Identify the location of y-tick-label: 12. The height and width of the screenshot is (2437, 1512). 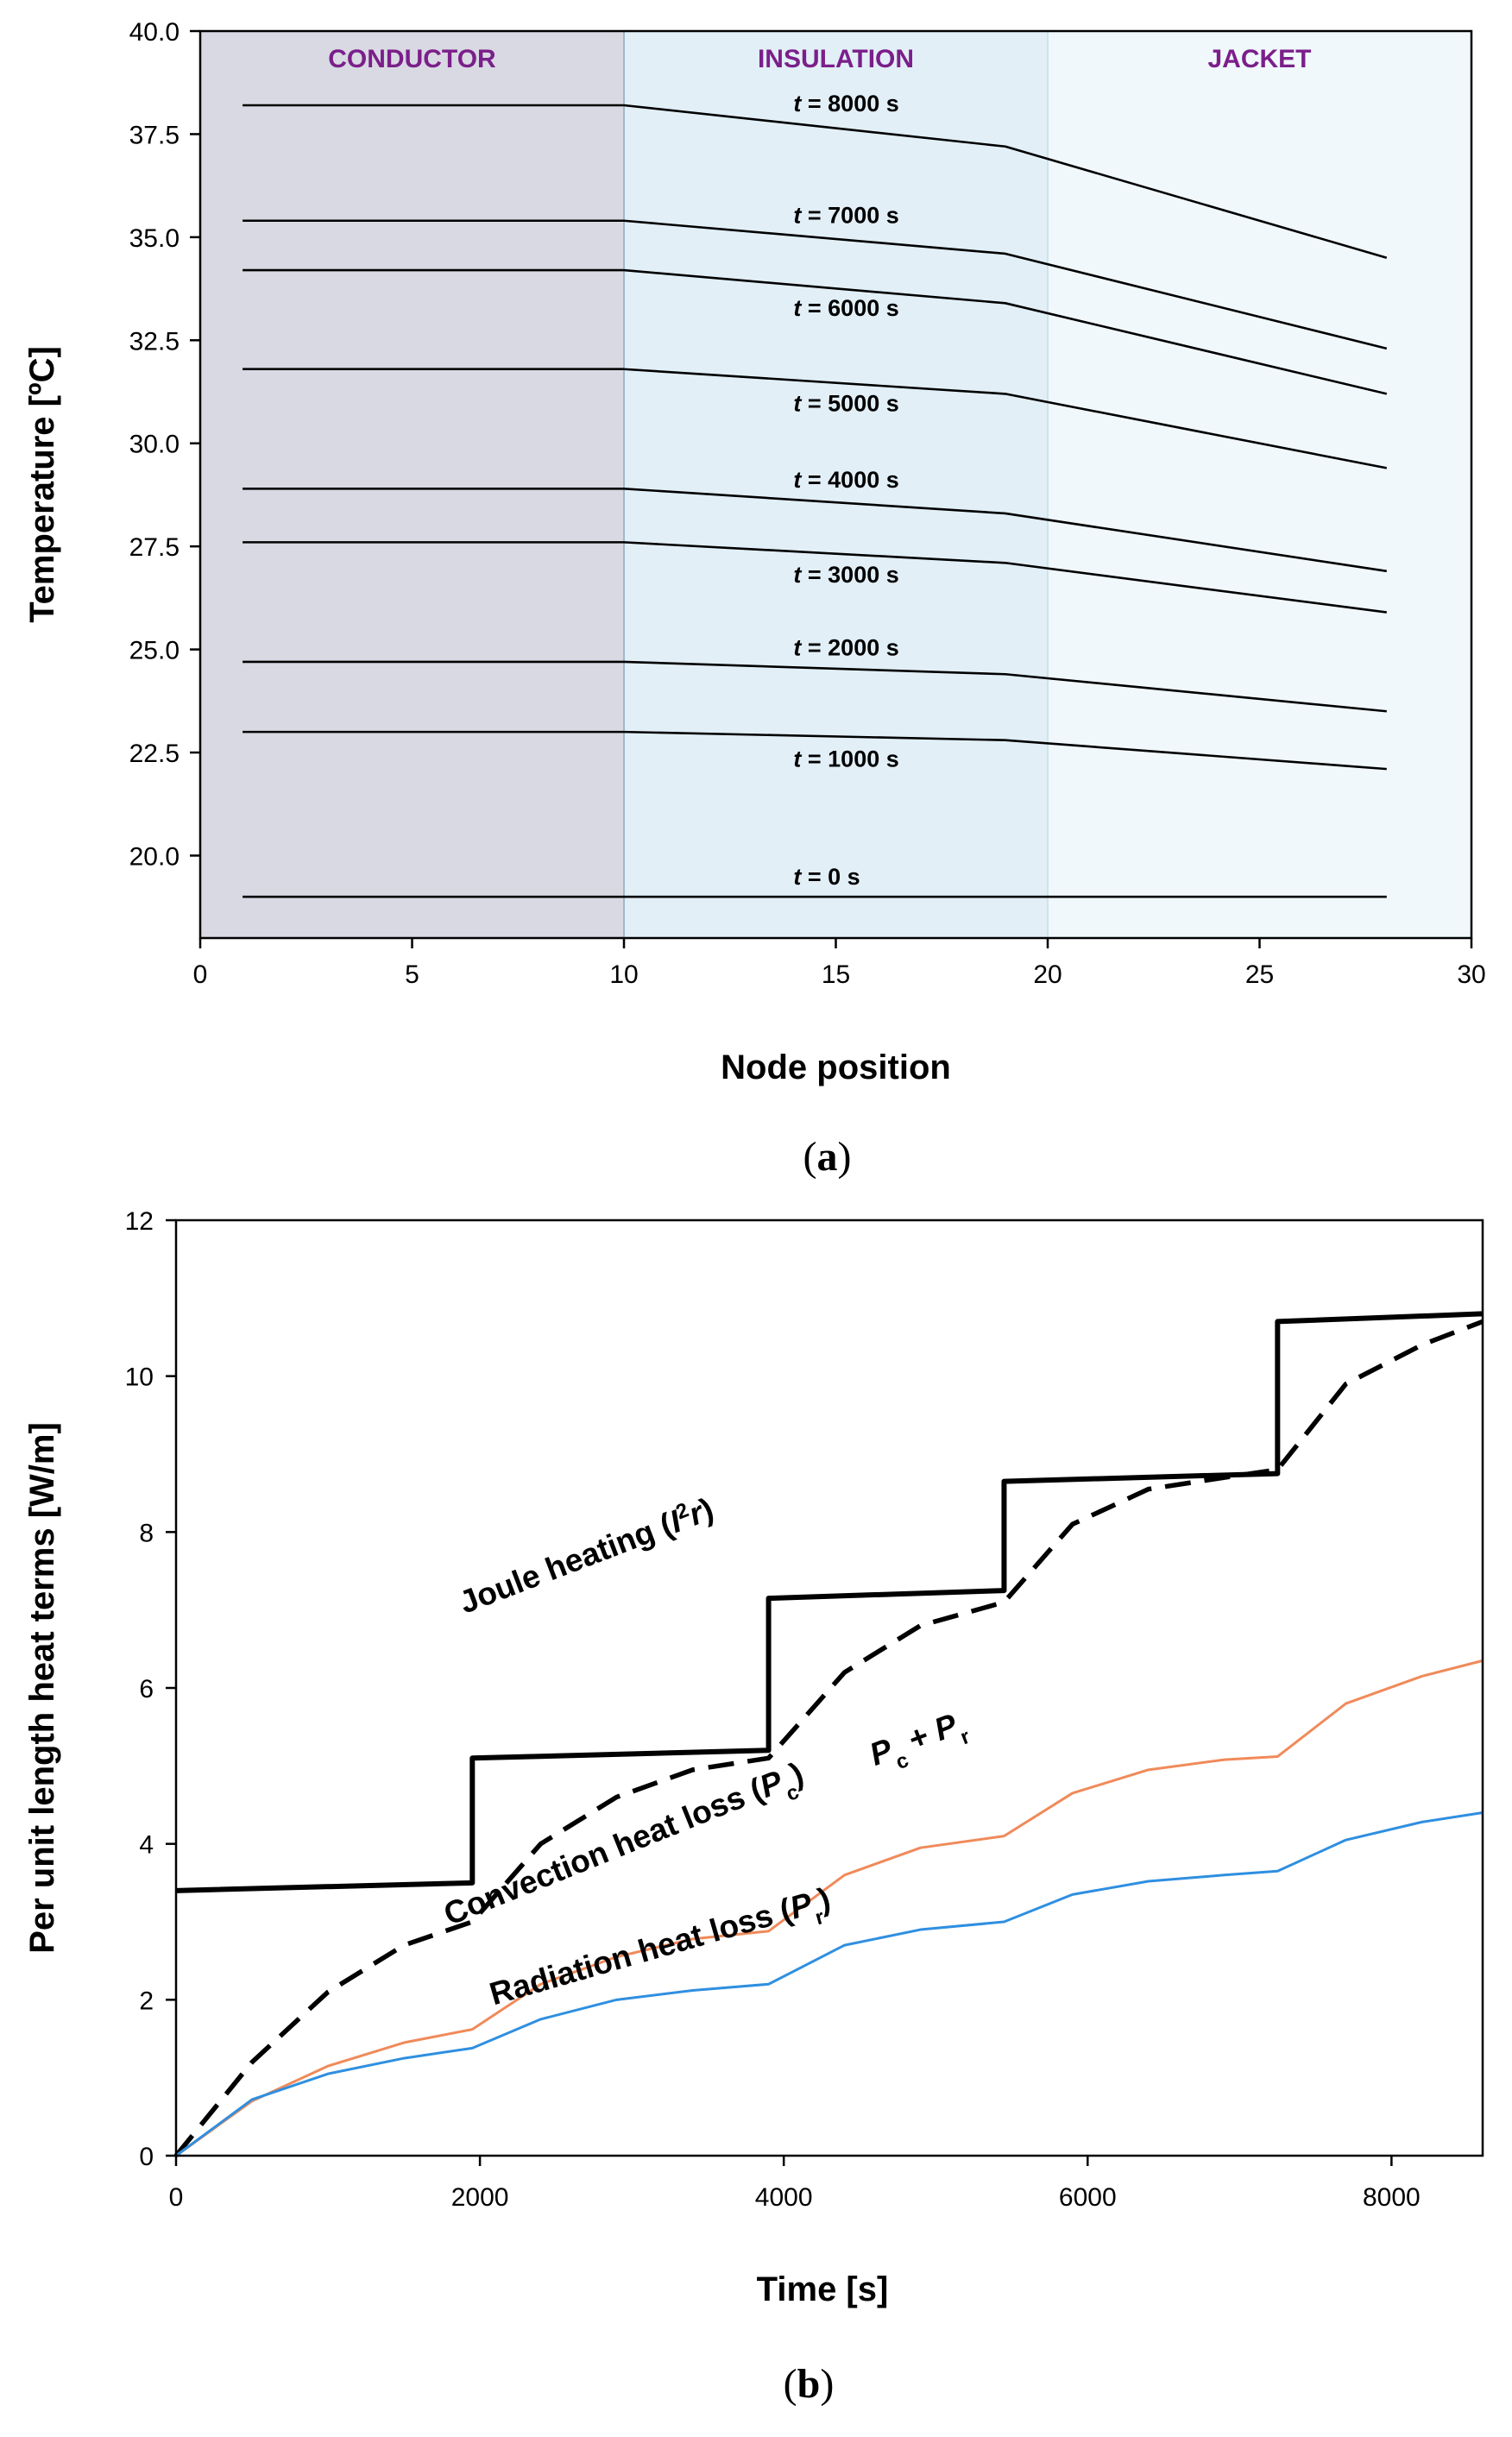
(140, 1221).